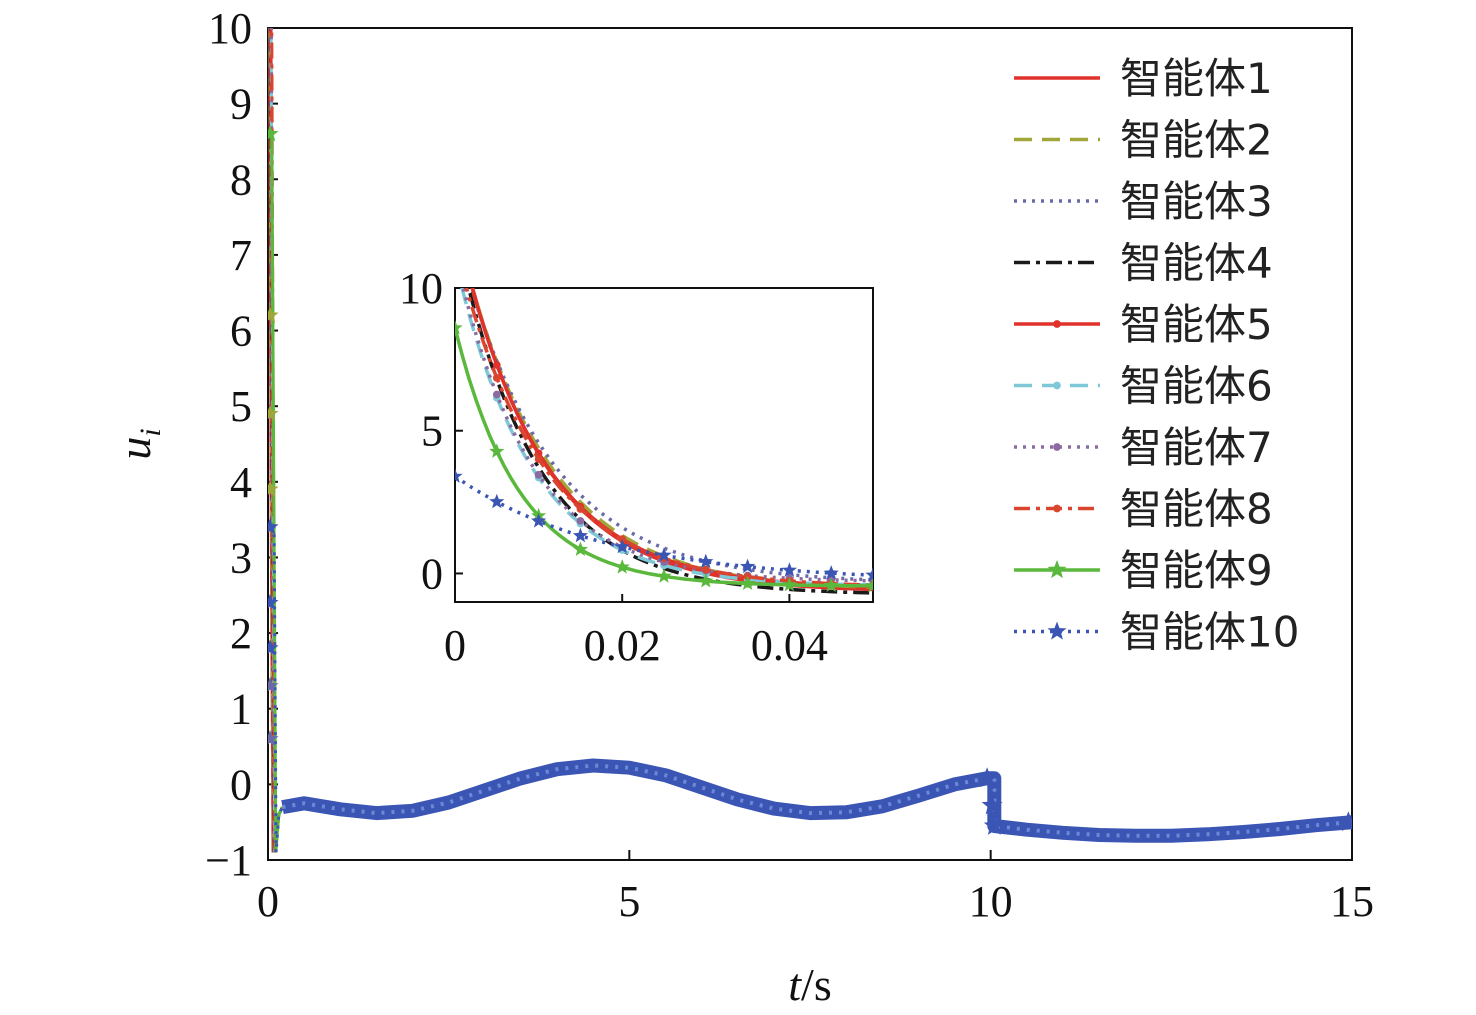 The height and width of the screenshot is (1015, 1476). I want to click on legend-entry-2: 智能体2, so click(1143, 140).